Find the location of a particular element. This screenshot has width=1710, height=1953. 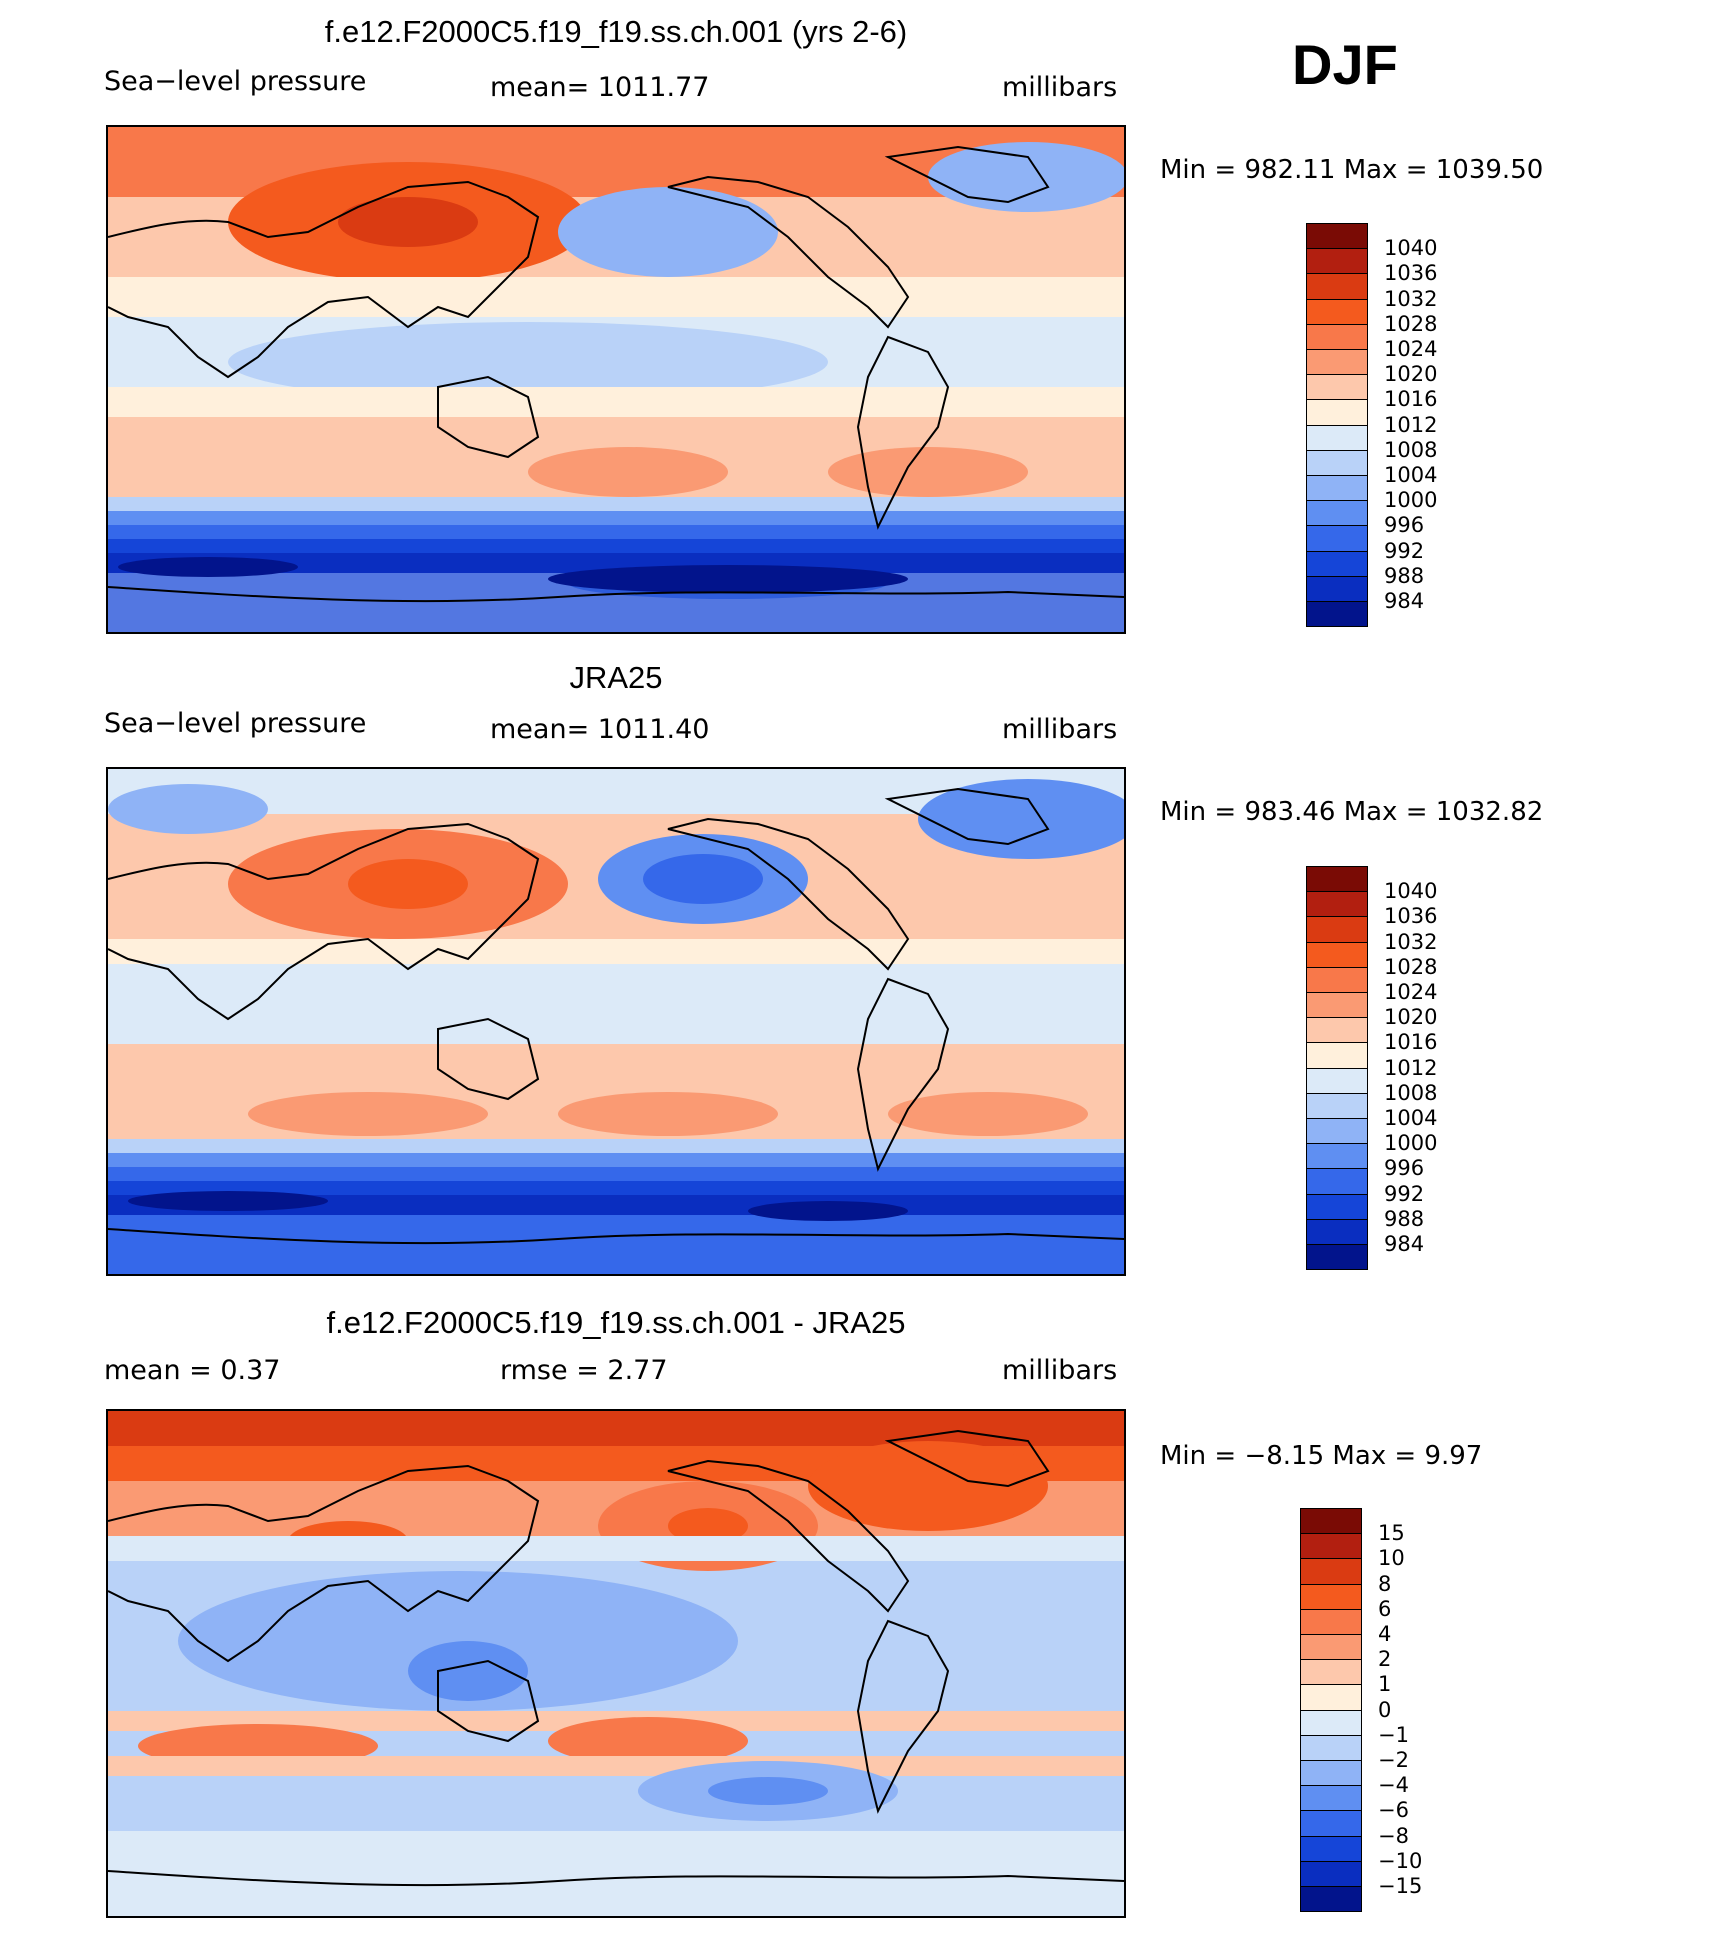

panel-3-units-label: millibars is located at coordinates (1060, 1370).